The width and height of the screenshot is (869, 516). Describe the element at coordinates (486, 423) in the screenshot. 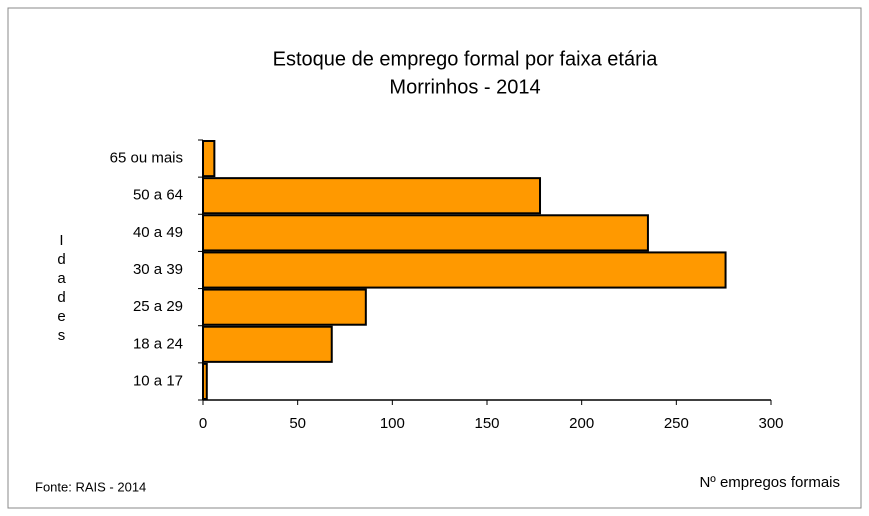

I see `x-tick-label: 150` at that location.